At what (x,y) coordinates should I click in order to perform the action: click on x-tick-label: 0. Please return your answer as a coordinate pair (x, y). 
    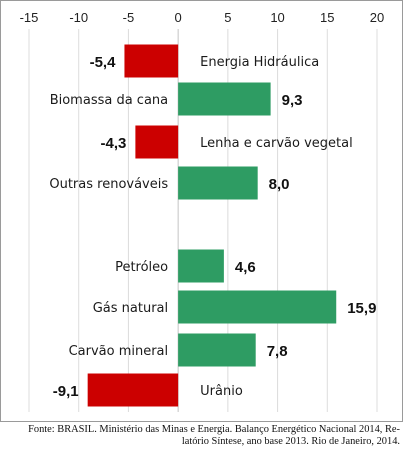
    Looking at the image, I should click on (178, 17).